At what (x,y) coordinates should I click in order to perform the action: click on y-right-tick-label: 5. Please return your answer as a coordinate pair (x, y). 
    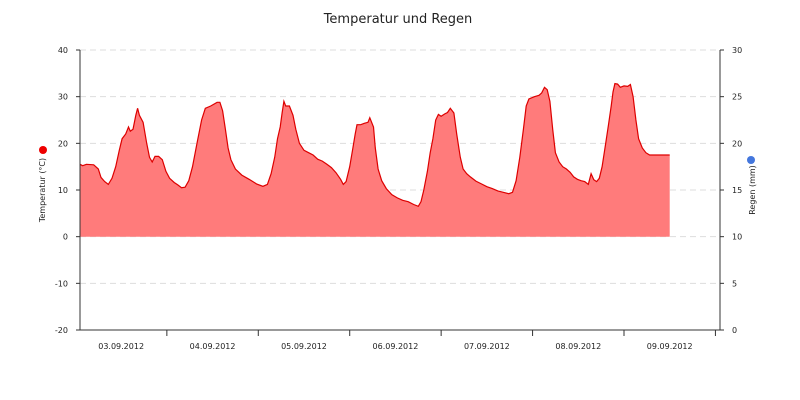
    Looking at the image, I should click on (734, 283).